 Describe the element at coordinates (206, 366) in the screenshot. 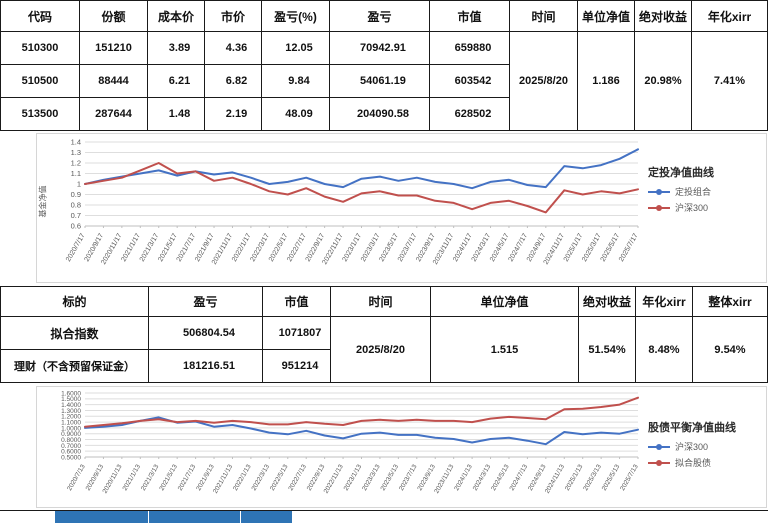

I see `cell-pl: 181216.51` at that location.